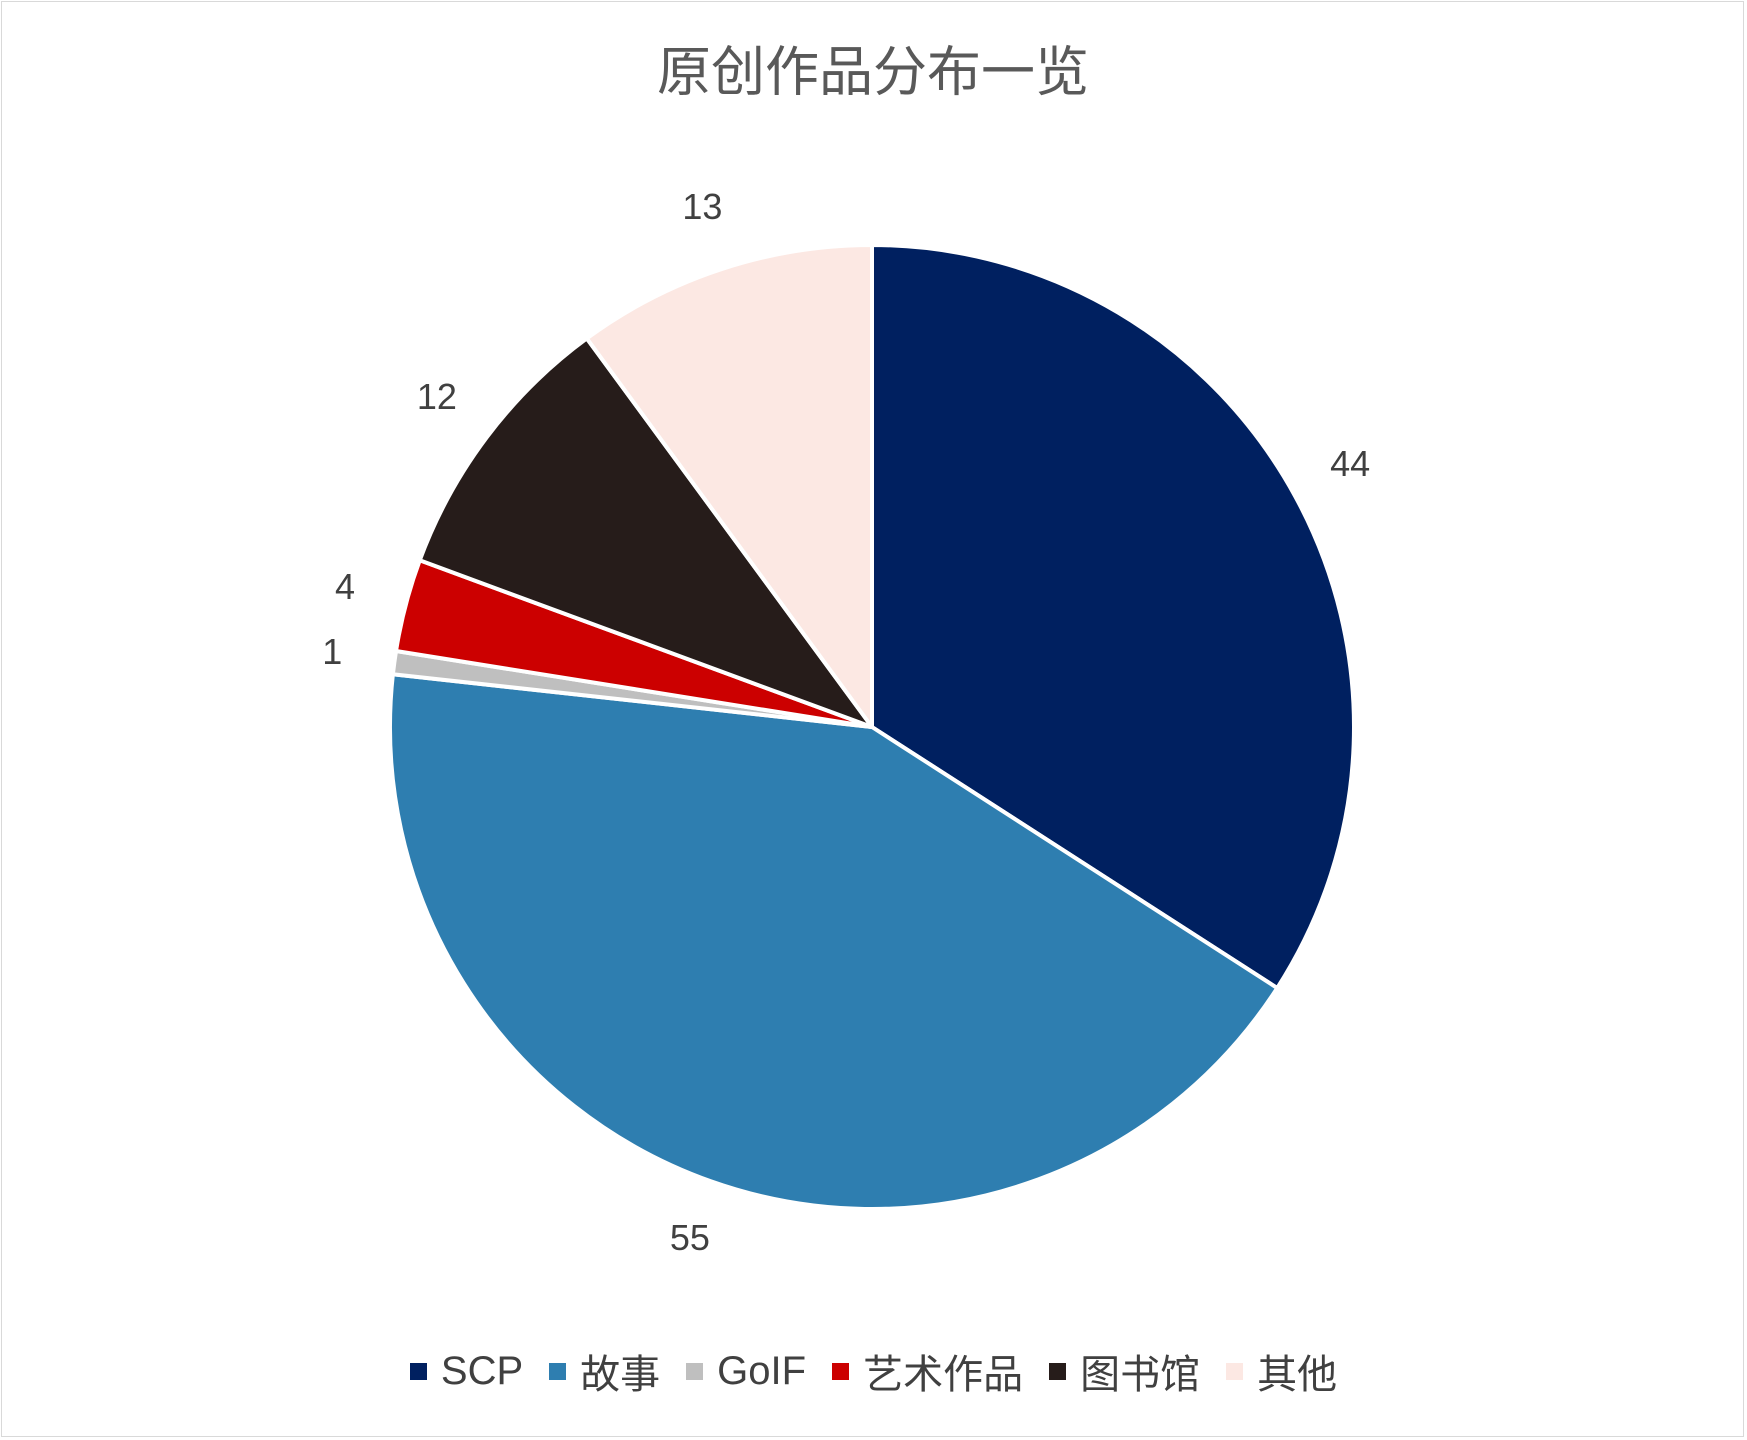  I want to click on legend-item: 艺术作品, so click(927, 1371).